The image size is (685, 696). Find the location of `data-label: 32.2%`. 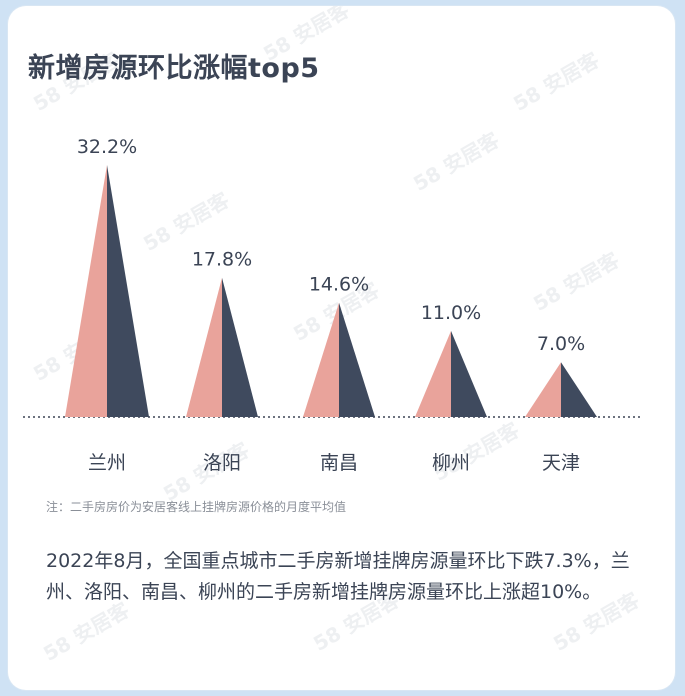

data-label: 32.2% is located at coordinates (107, 147).